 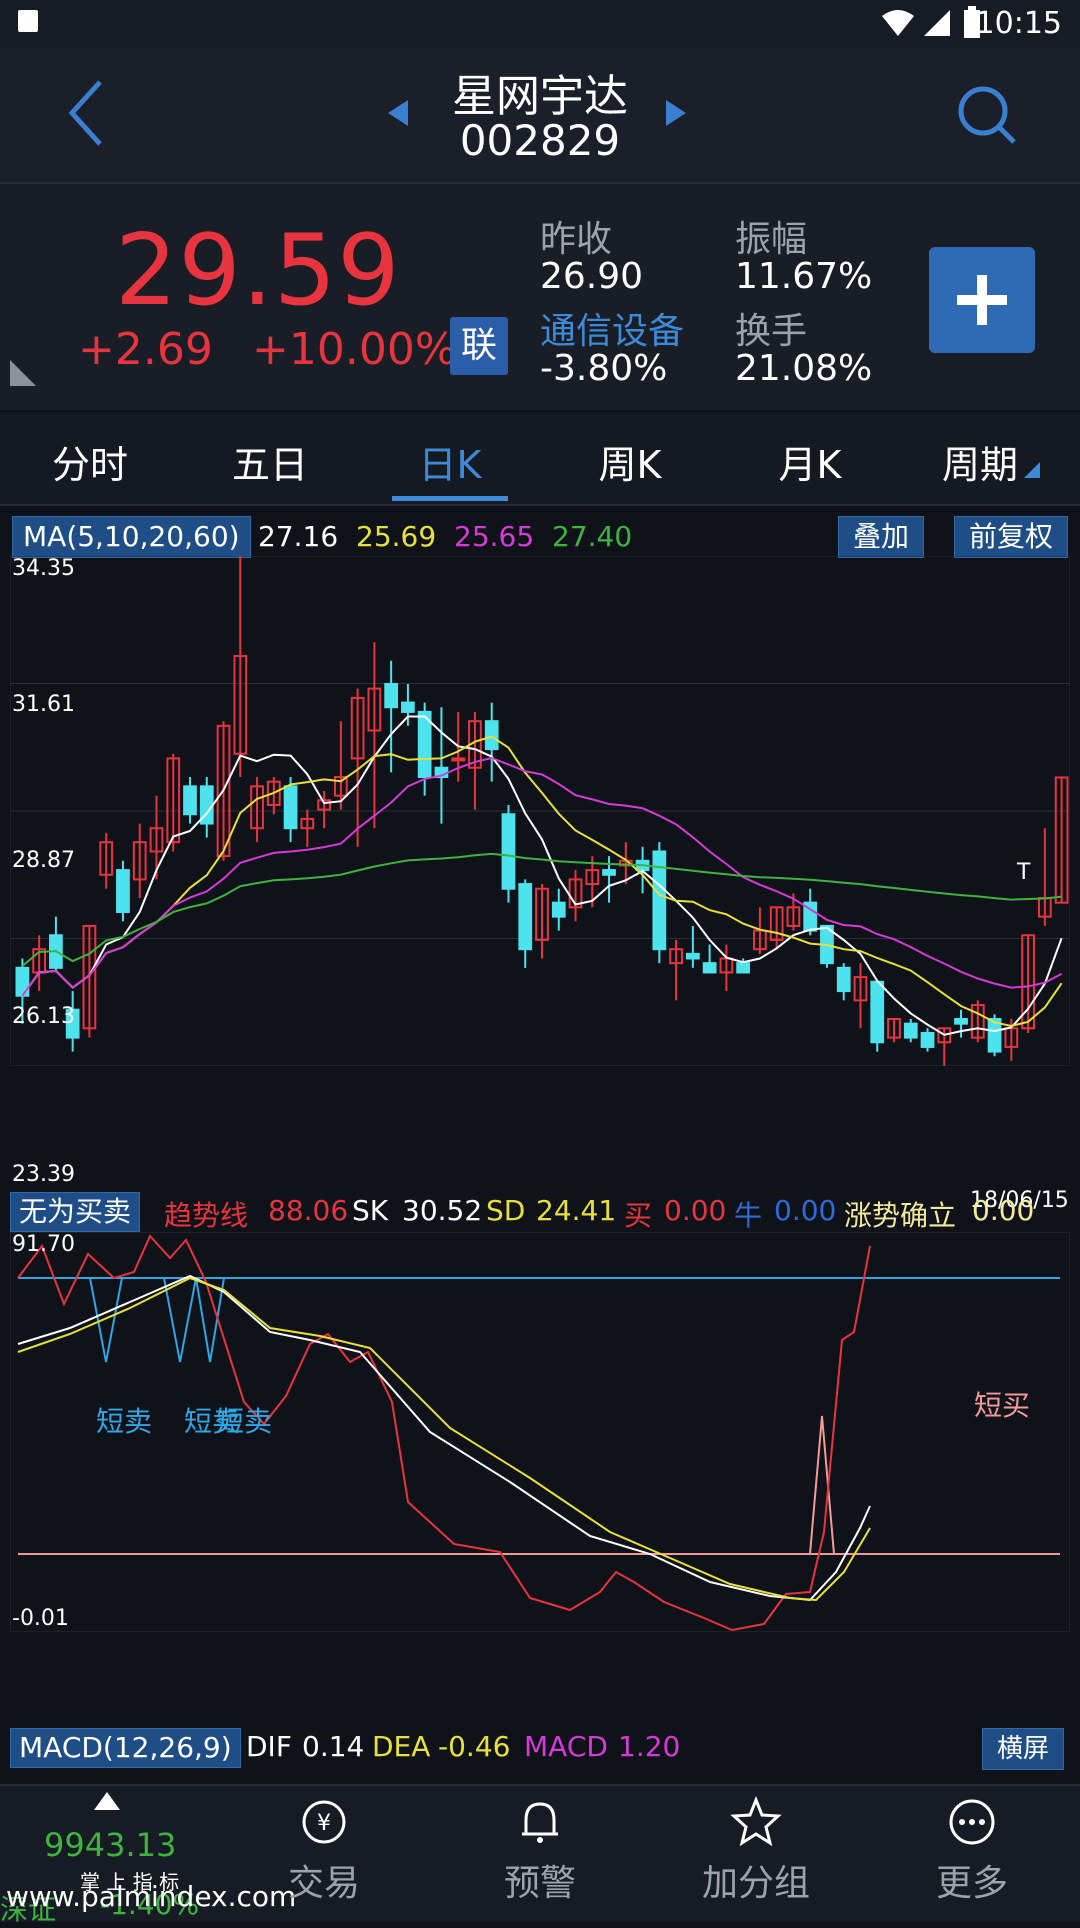 I want to click on price-change: +2.69, so click(x=145, y=349).